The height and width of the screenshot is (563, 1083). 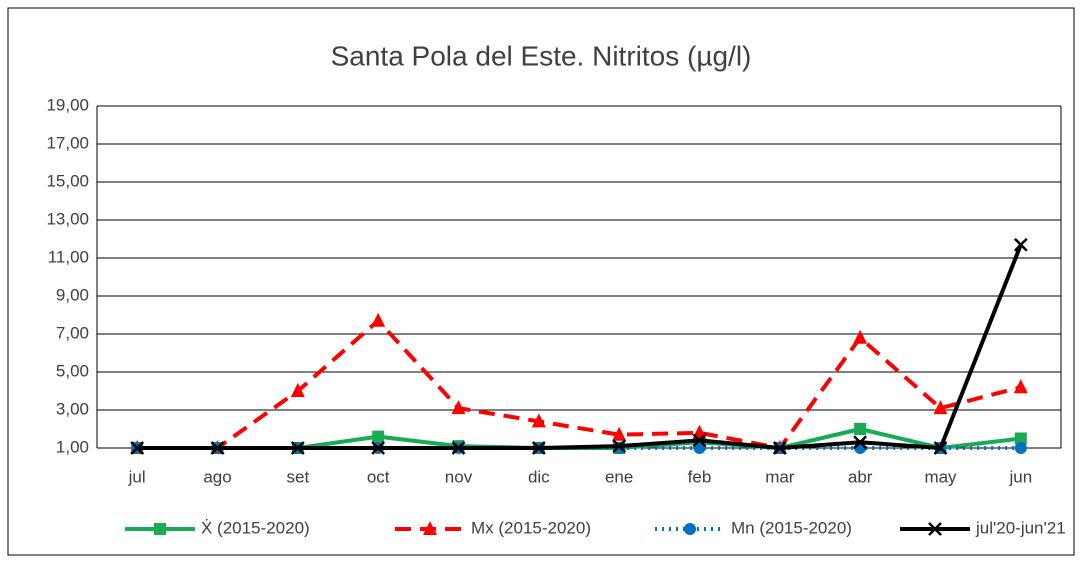 I want to click on x-tick-label: mar, so click(x=780, y=476).